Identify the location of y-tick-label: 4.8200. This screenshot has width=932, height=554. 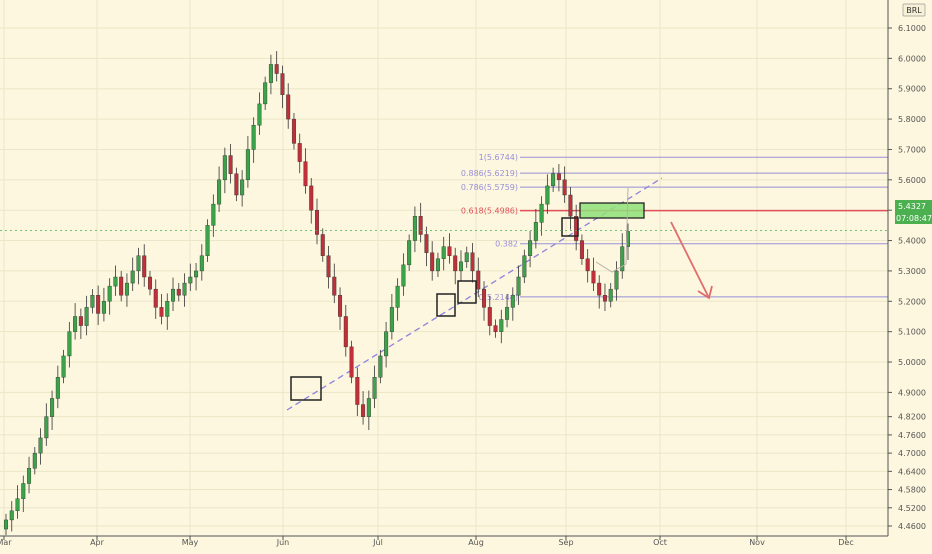
(912, 417).